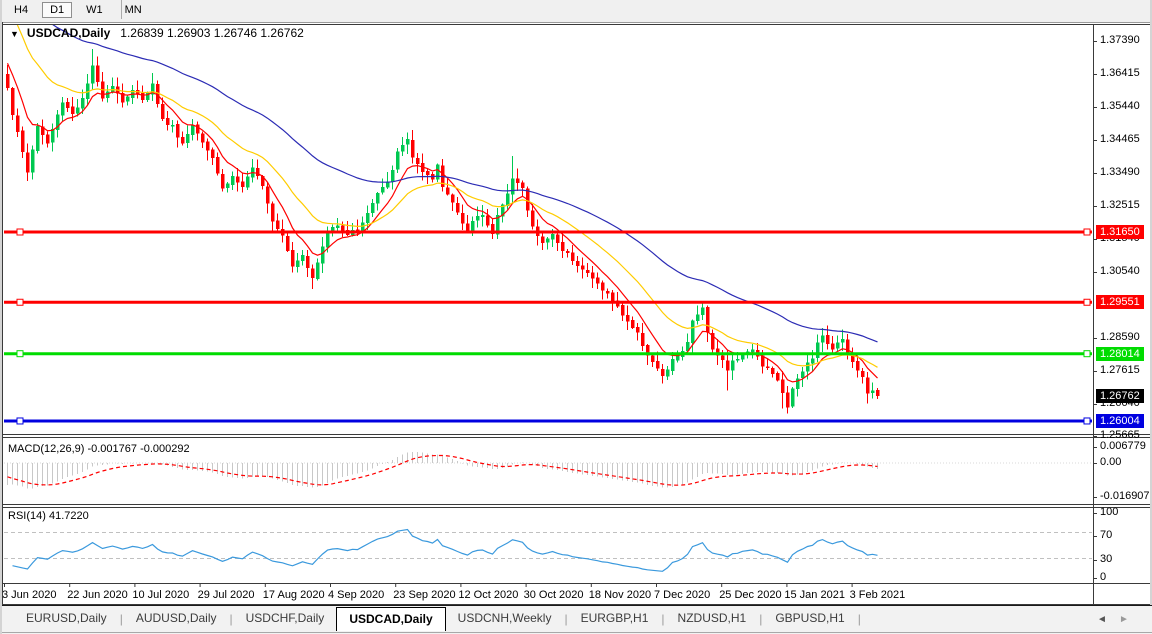  Describe the element at coordinates (576, 632) in the screenshot. I see `tabstrip-bottom-edge` at that location.